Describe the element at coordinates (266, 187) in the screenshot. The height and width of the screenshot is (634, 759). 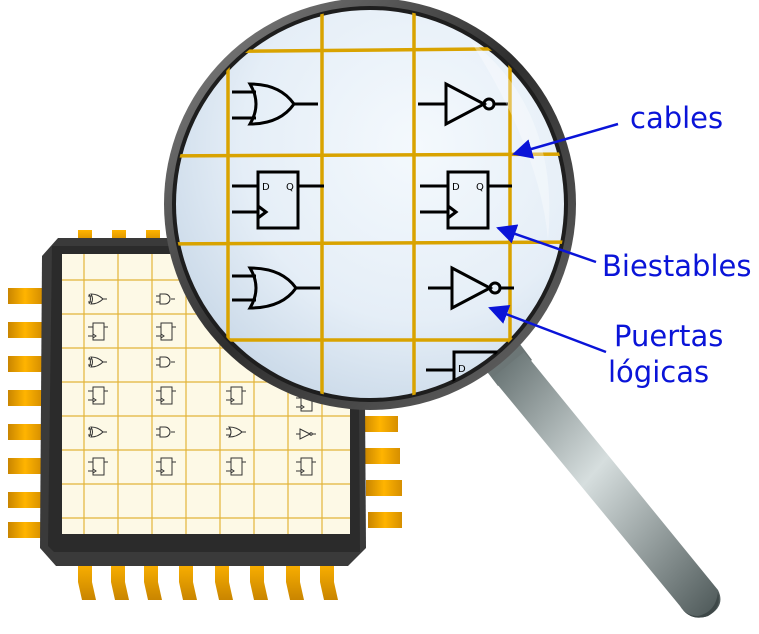
I see `ff-left-d-pin: D` at that location.